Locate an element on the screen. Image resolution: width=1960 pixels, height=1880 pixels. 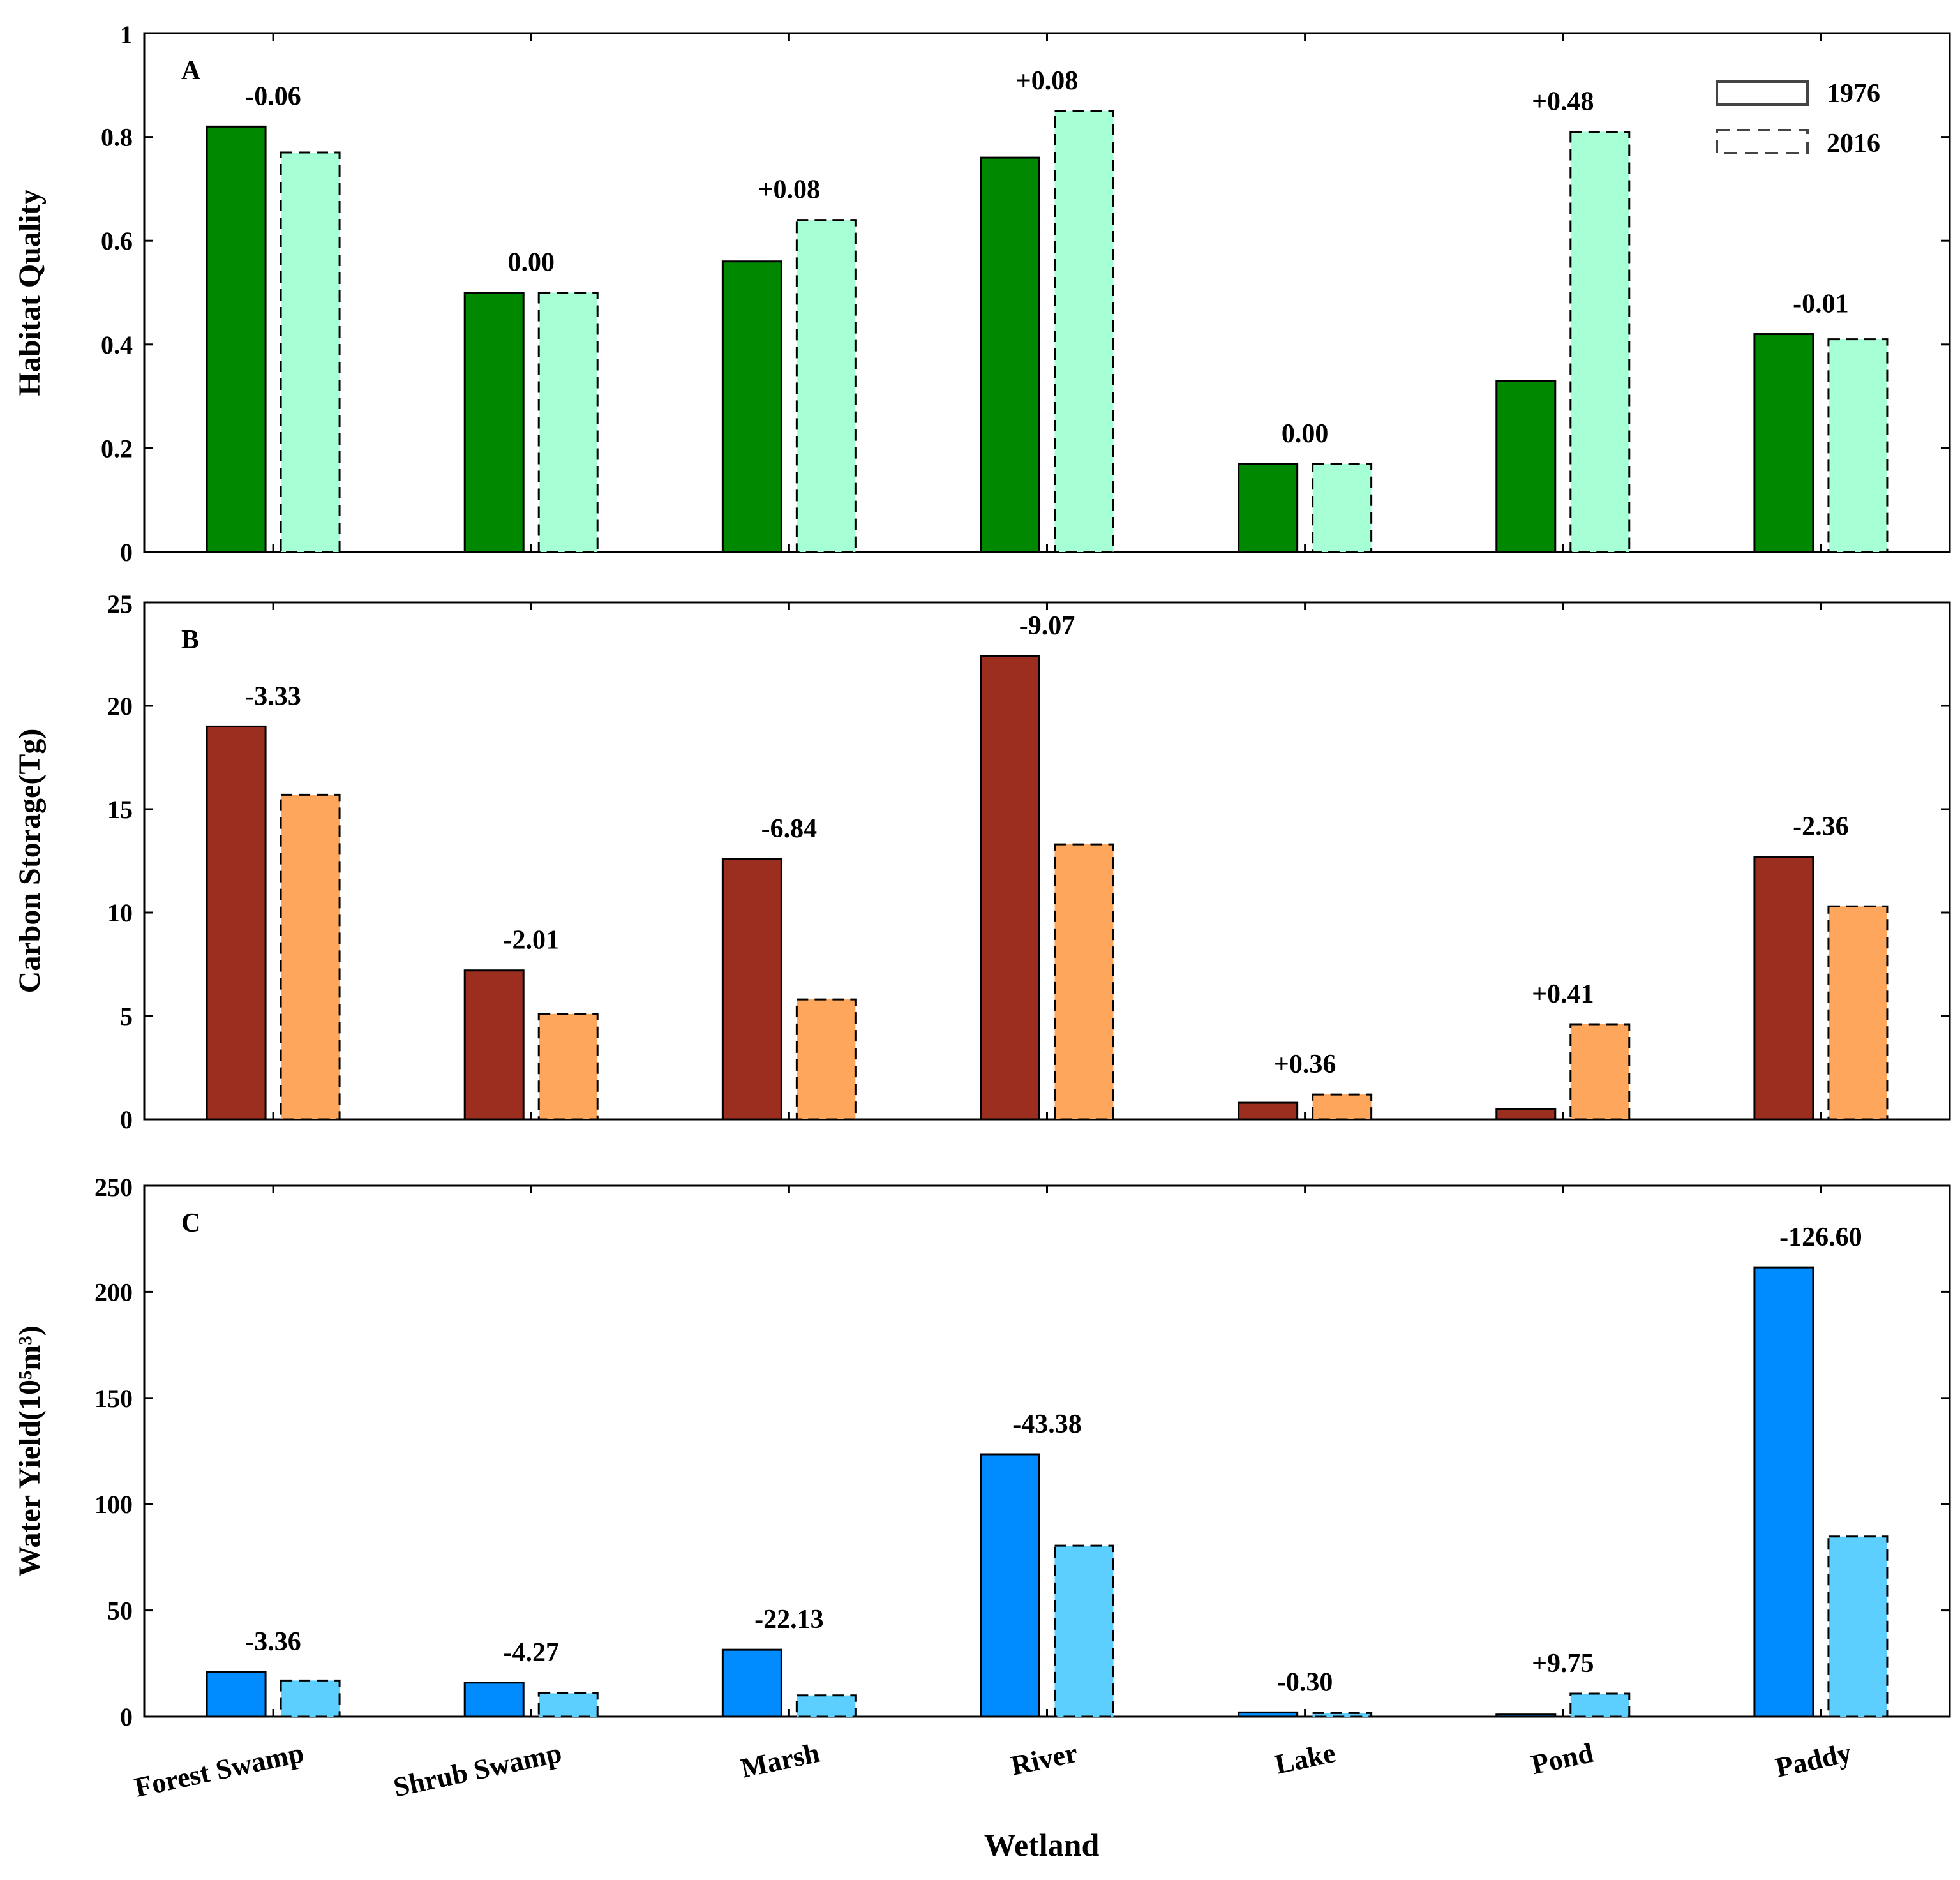
change-label: -2.36 is located at coordinates (1821, 827).